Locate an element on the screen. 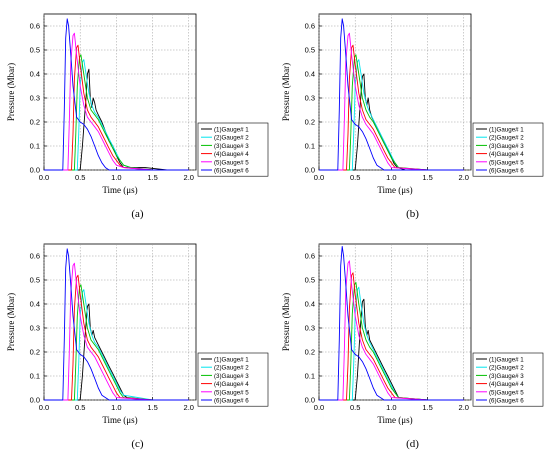 The height and width of the screenshot is (460, 550). panel-caption-d: (d) is located at coordinates (412, 444).